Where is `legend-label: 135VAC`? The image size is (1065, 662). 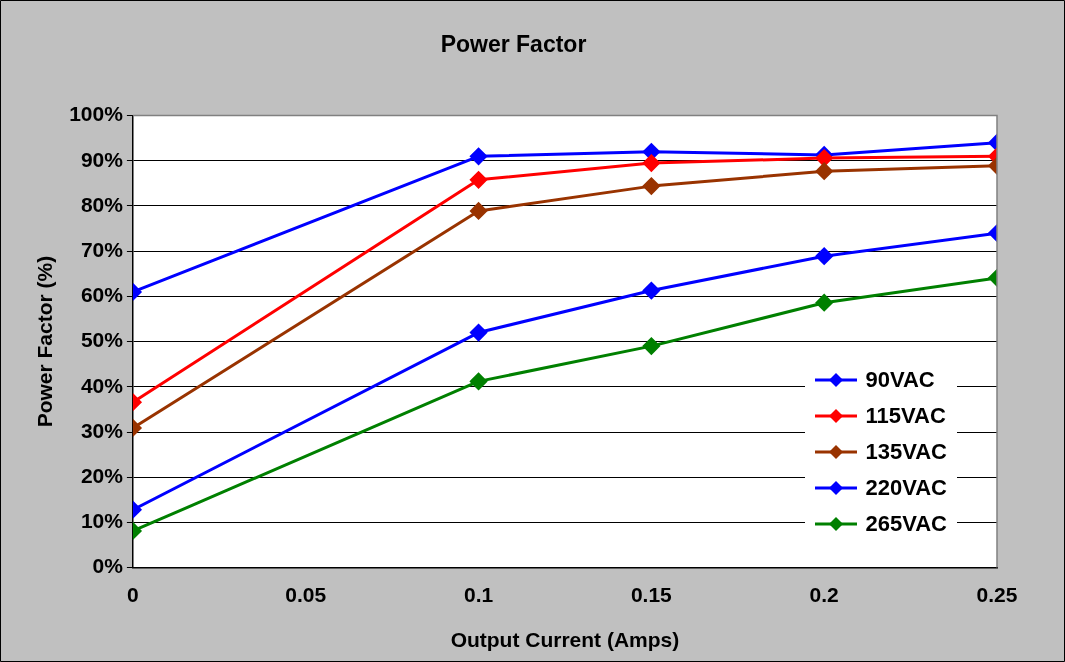
legend-label: 135VAC is located at coordinates (906, 451).